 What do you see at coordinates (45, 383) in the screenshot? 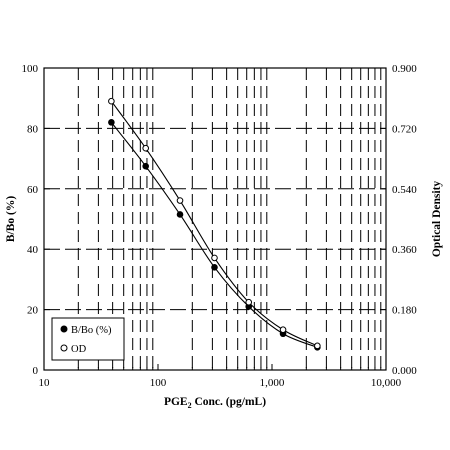
I see `x-tick-label: 10` at bounding box center [45, 383].